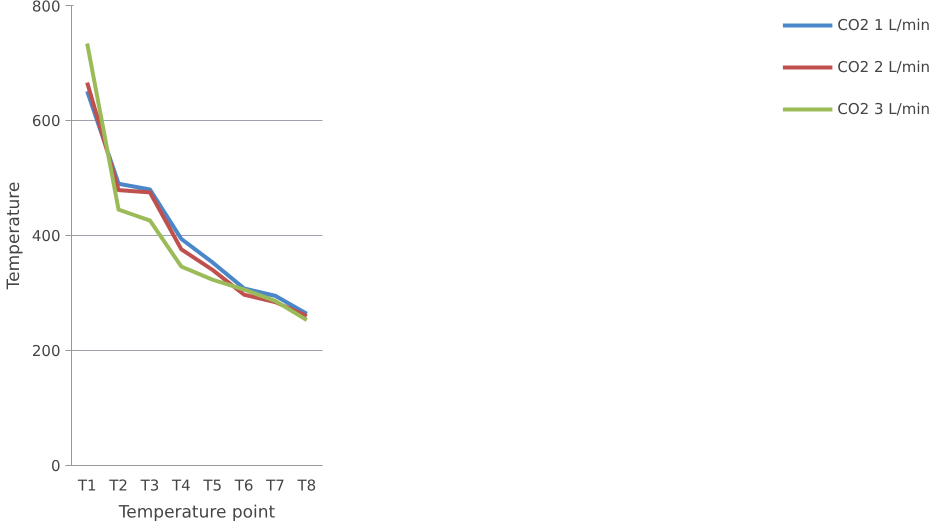  What do you see at coordinates (883, 109) in the screenshot?
I see `legend-label: CO2 3 L/min` at bounding box center [883, 109].